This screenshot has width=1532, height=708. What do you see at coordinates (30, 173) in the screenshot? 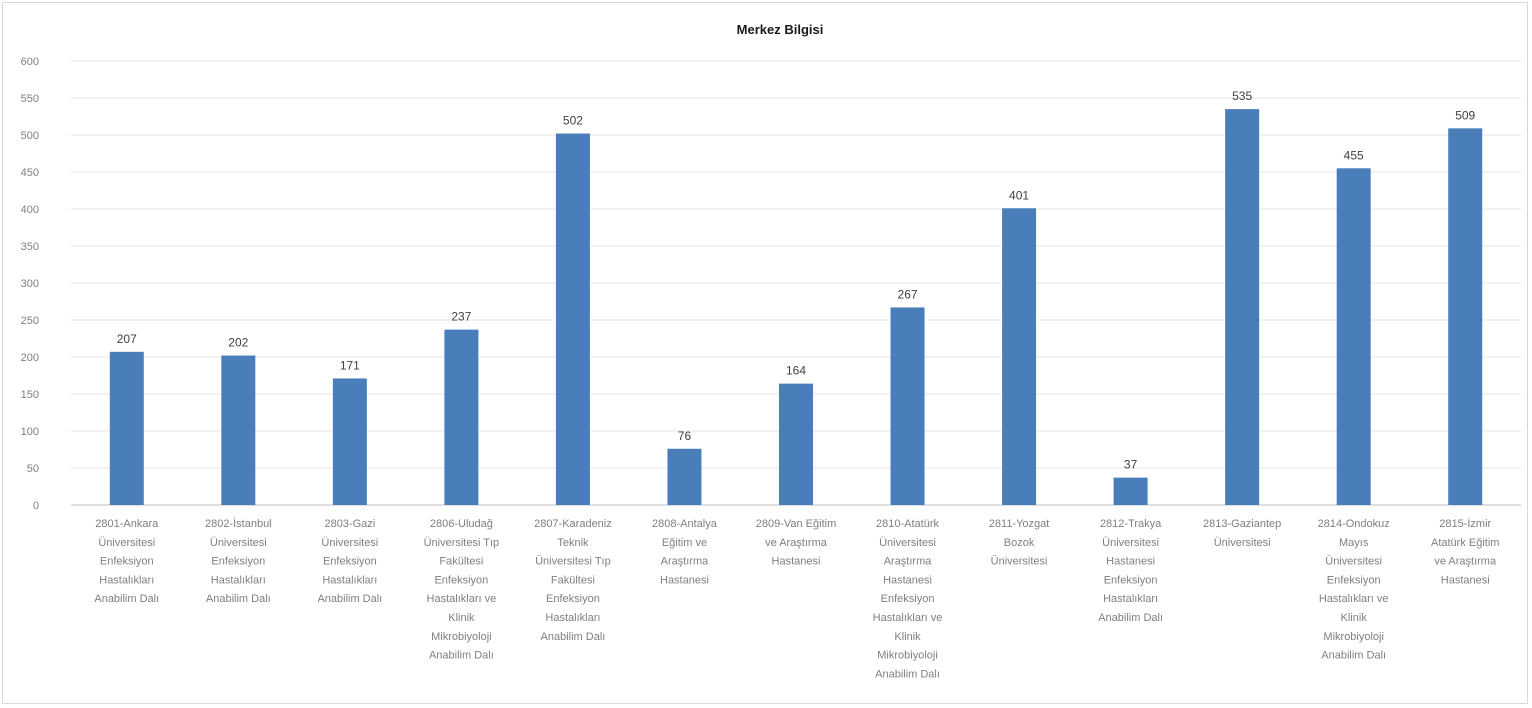
I see `y-tick-label: 450` at bounding box center [30, 173].